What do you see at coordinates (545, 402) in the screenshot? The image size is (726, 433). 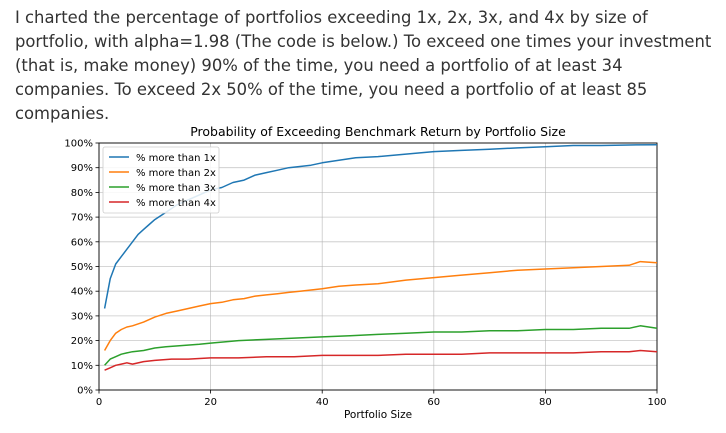 I see `x-tick-label: 80` at bounding box center [545, 402].